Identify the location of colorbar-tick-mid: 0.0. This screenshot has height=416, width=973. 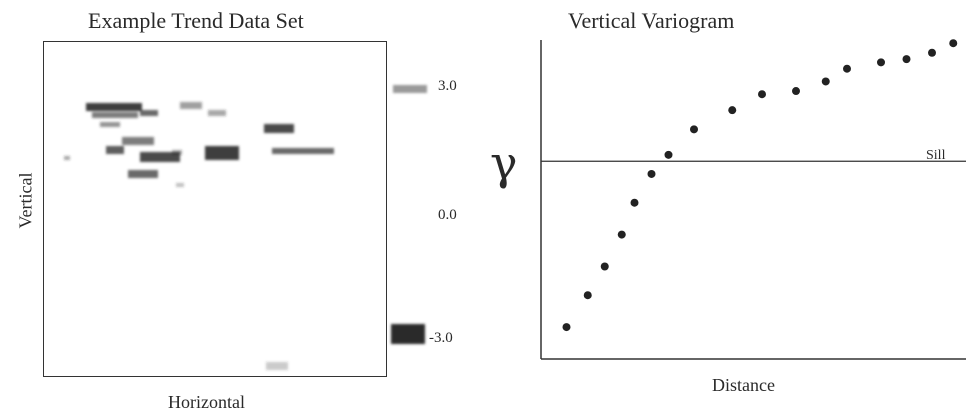
(447, 215).